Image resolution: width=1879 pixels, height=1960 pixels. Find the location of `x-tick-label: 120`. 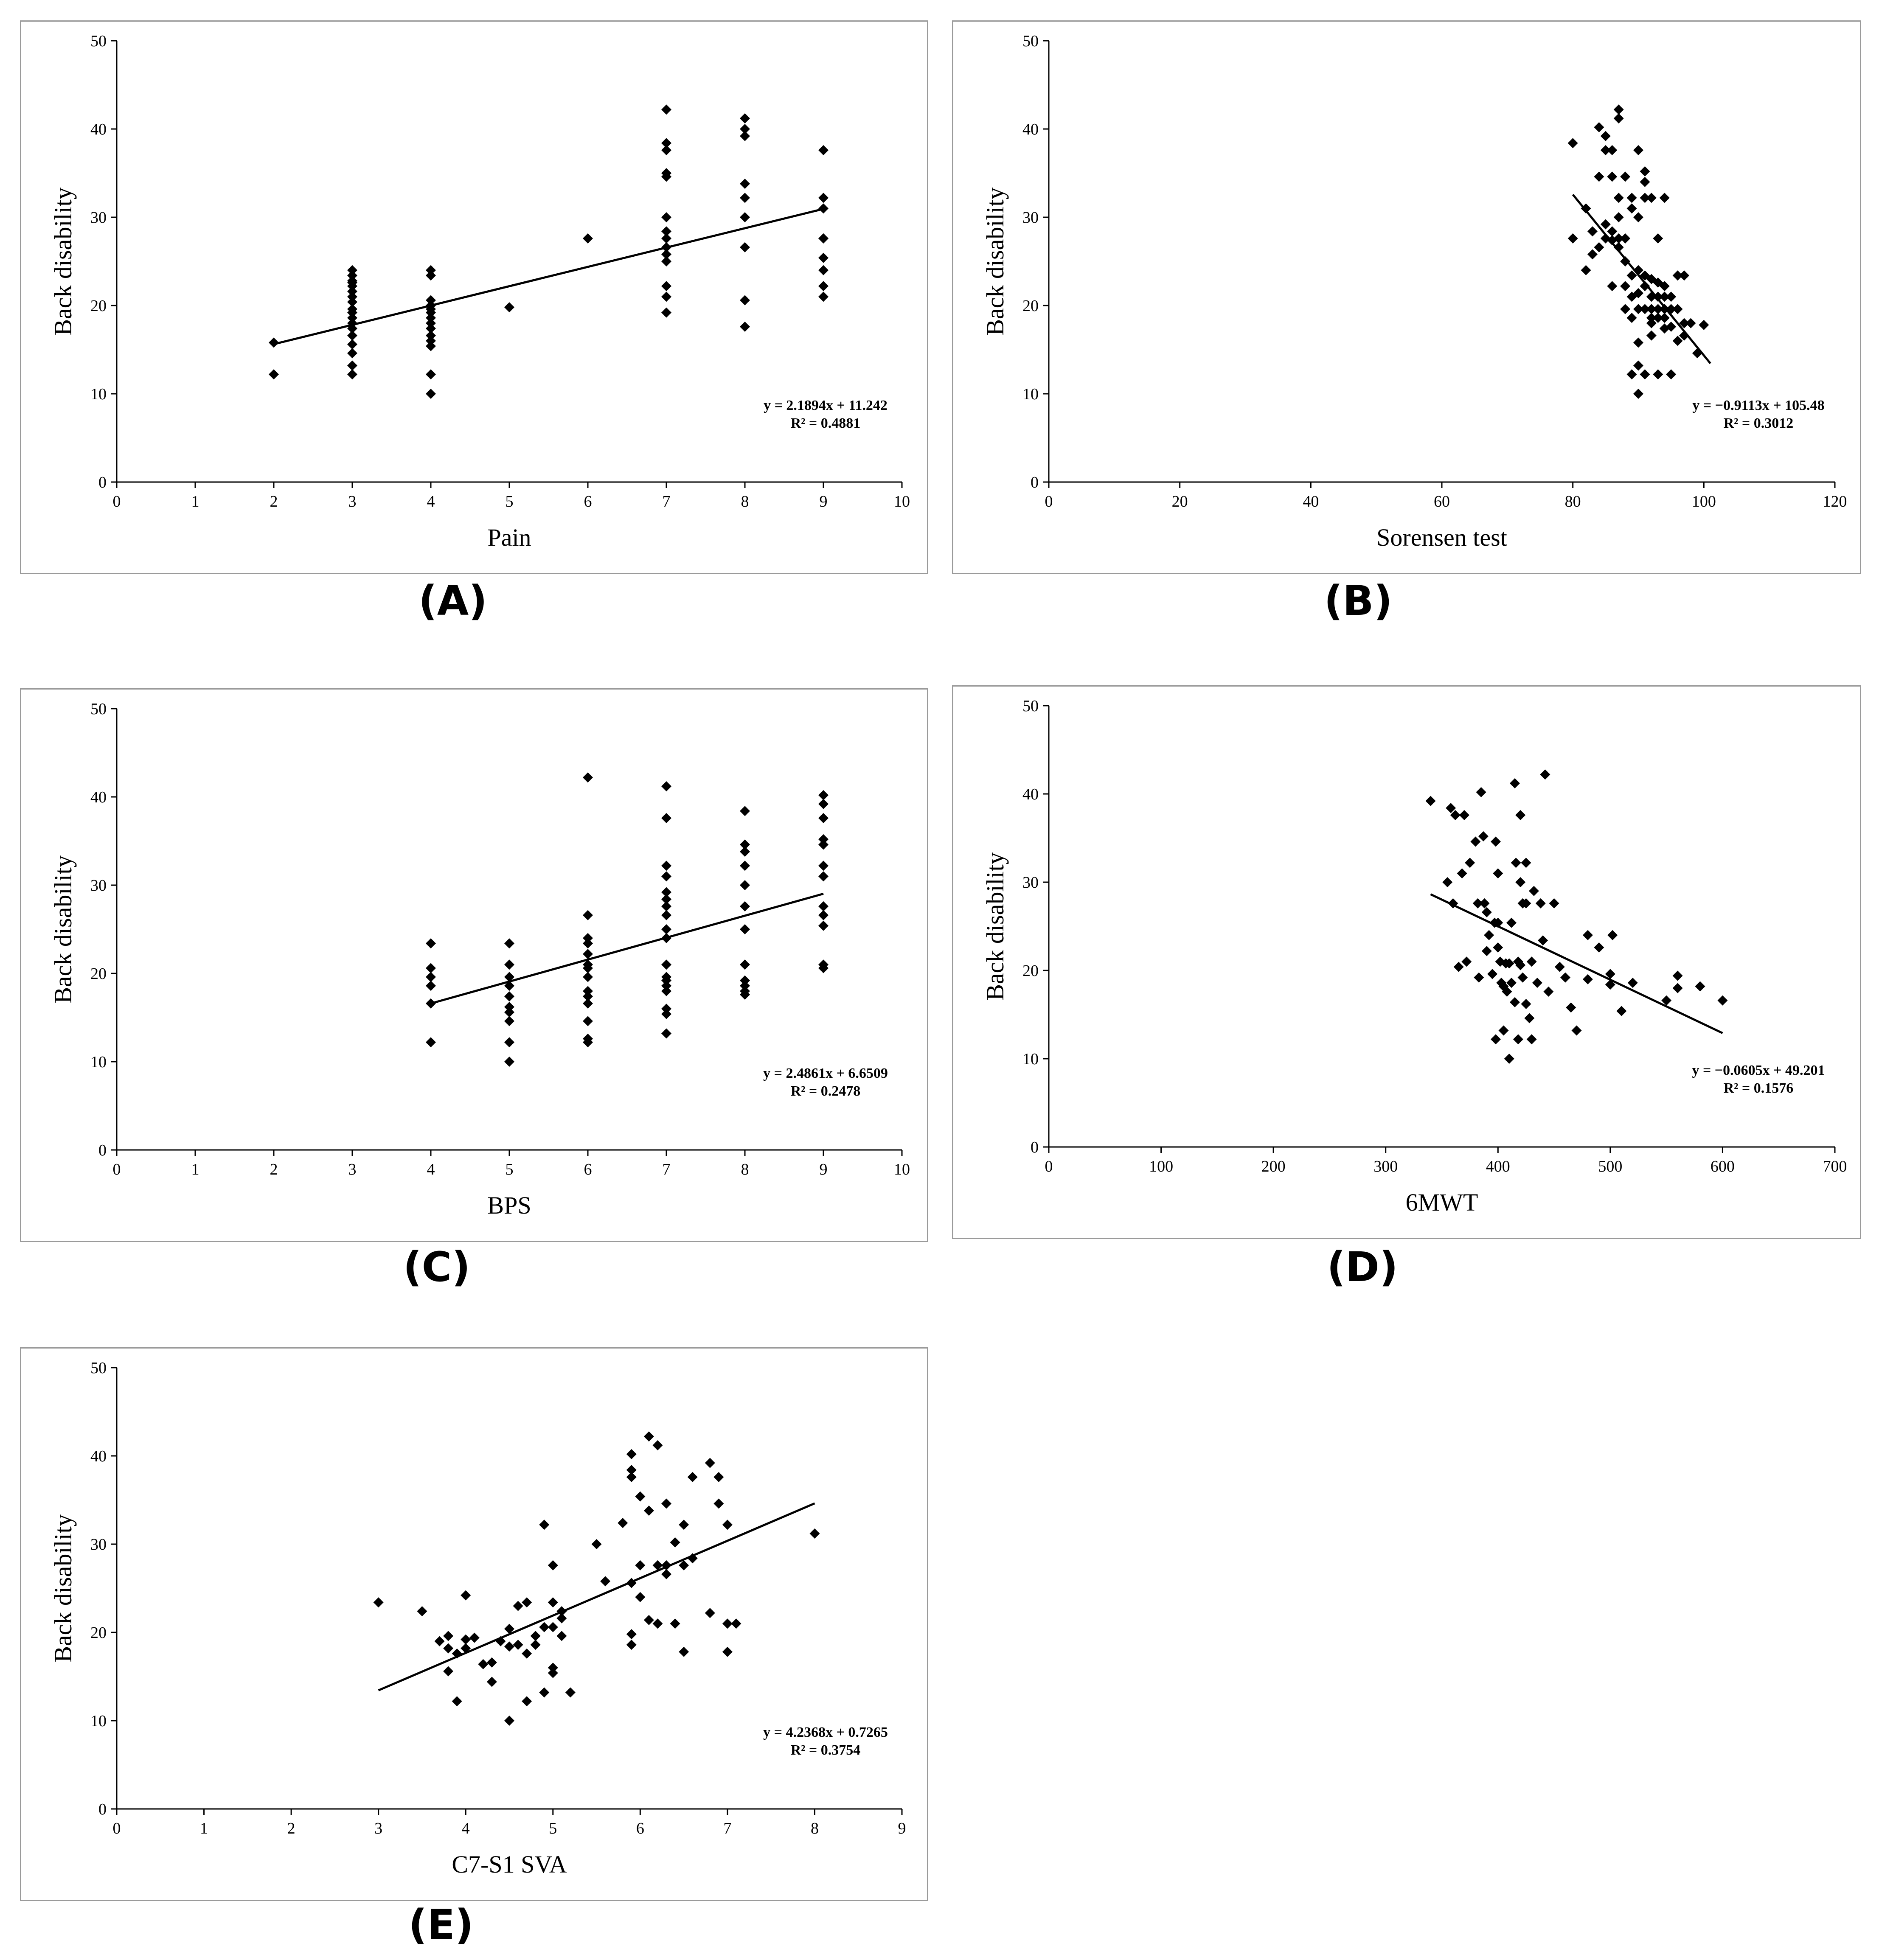

x-tick-label: 120 is located at coordinates (1835, 501).